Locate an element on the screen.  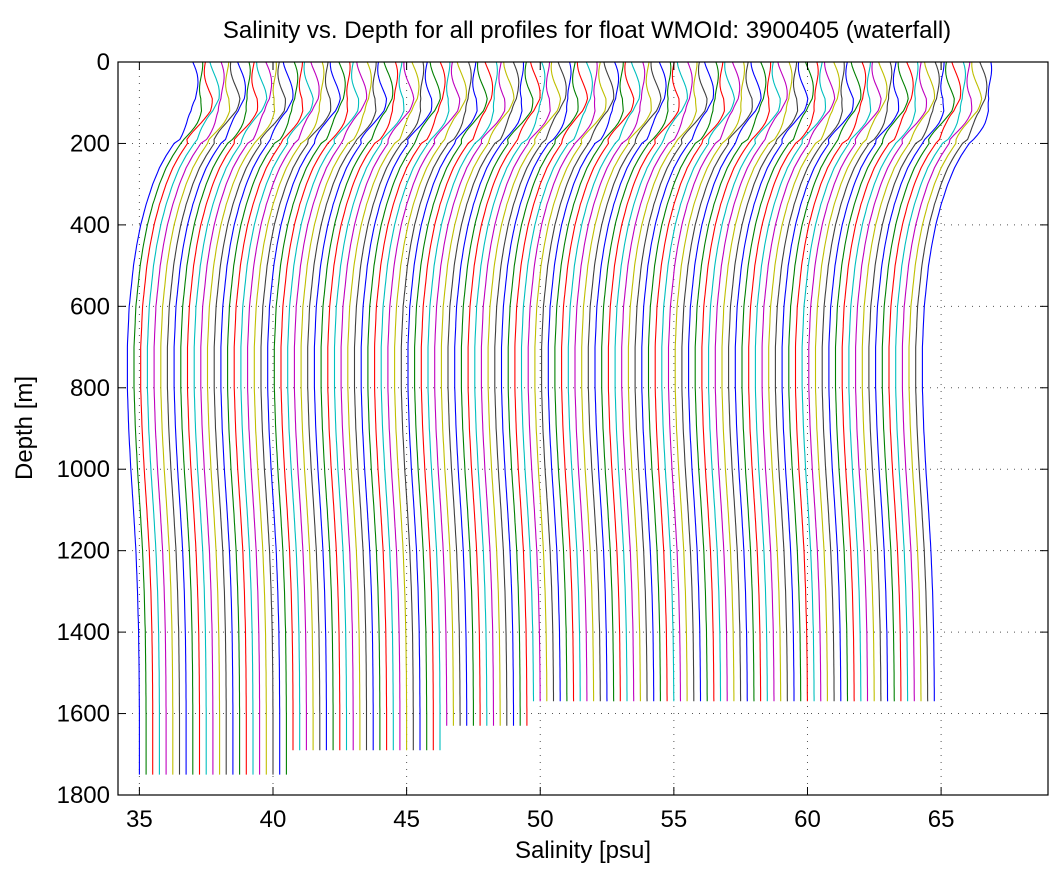
y-tick-label: 200 is located at coordinates (90, 143).